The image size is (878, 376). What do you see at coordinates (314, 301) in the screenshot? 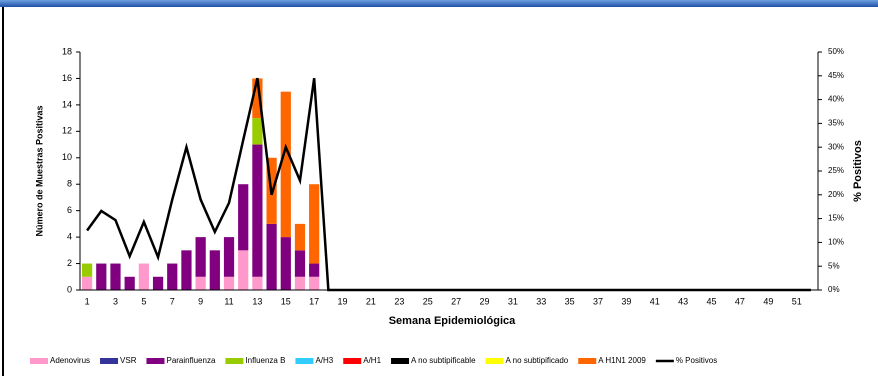
I see `x-tick-label: 17` at bounding box center [314, 301].